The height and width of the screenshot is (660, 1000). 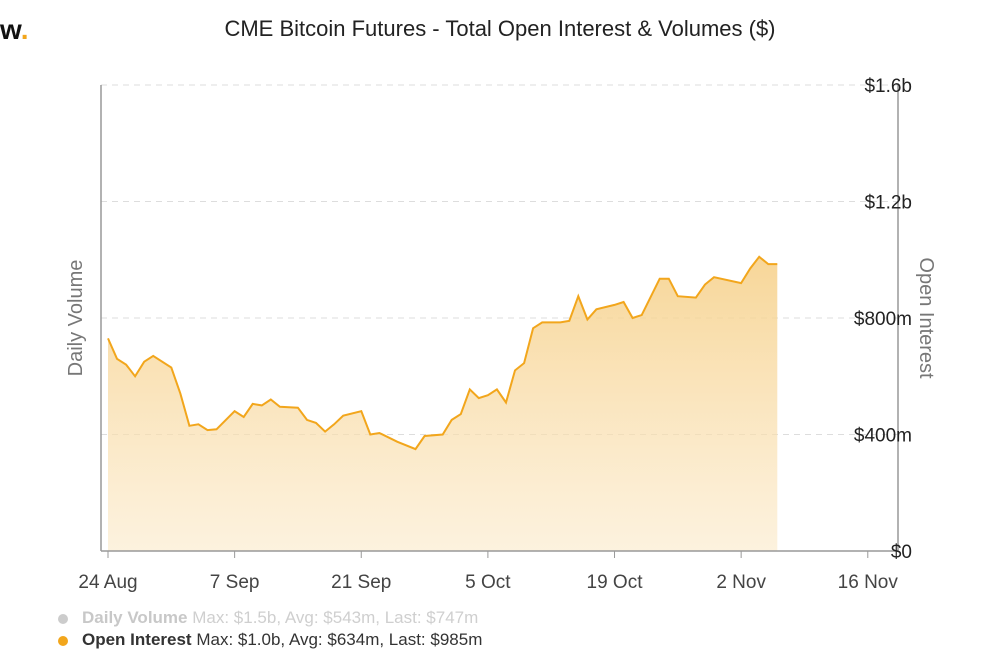 I want to click on x-tick-label: 2 Nov, so click(x=741, y=582).